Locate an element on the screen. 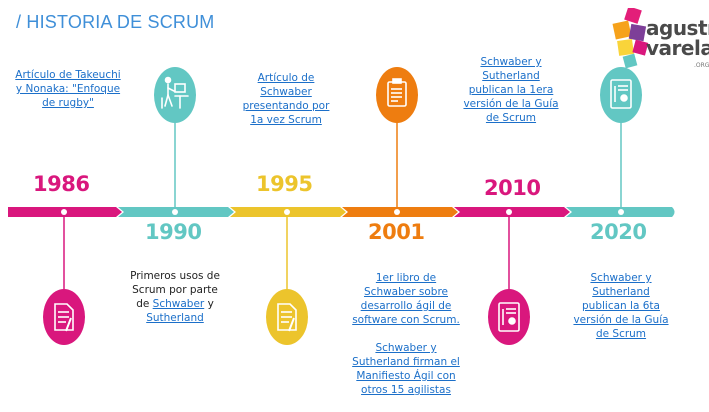 This screenshot has width=709, height=412. timeline-dot-1995 is located at coordinates (287, 212).